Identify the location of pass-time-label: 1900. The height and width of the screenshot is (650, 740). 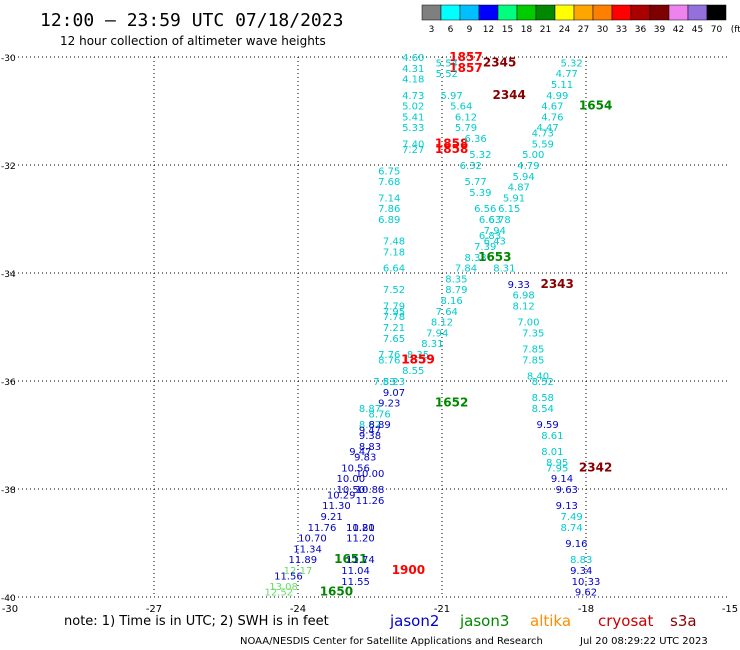
(408, 570).